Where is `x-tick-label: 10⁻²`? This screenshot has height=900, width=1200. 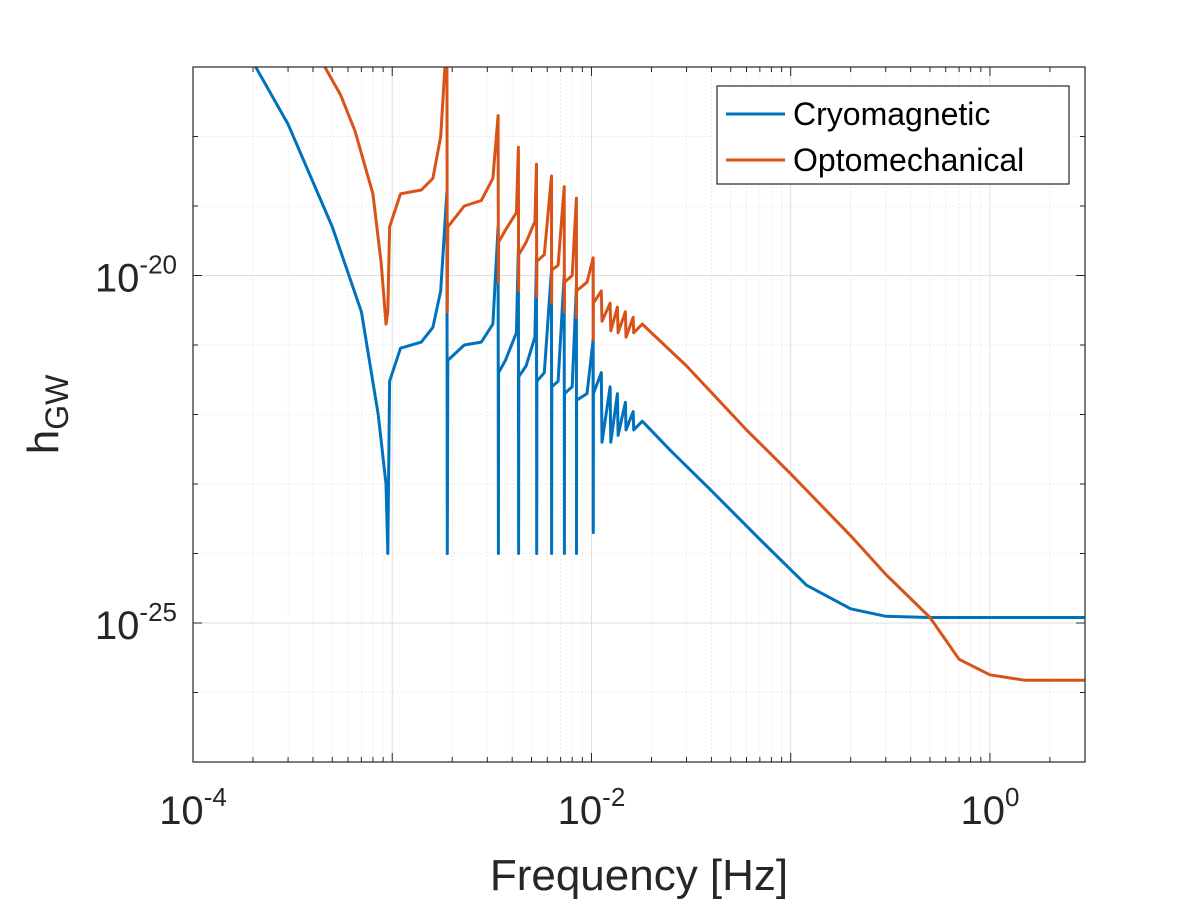
x-tick-label: 10⁻² is located at coordinates (592, 807).